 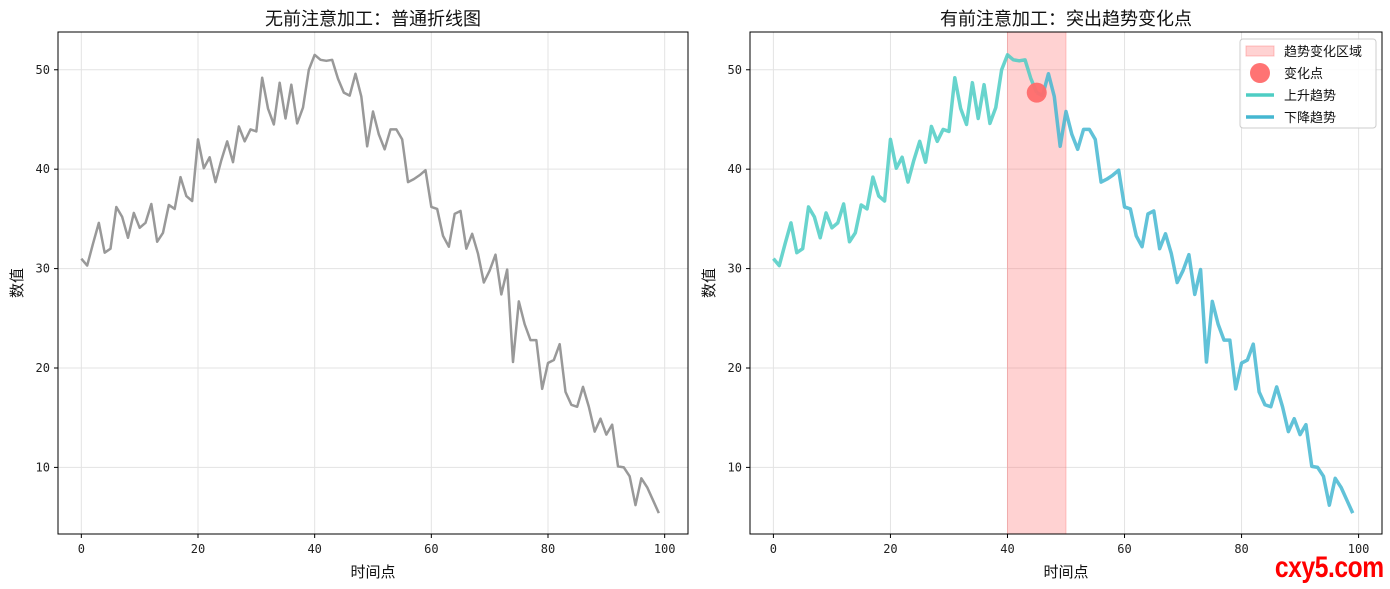 I want to click on legend-change-point-swatch, so click(x=1260, y=73).